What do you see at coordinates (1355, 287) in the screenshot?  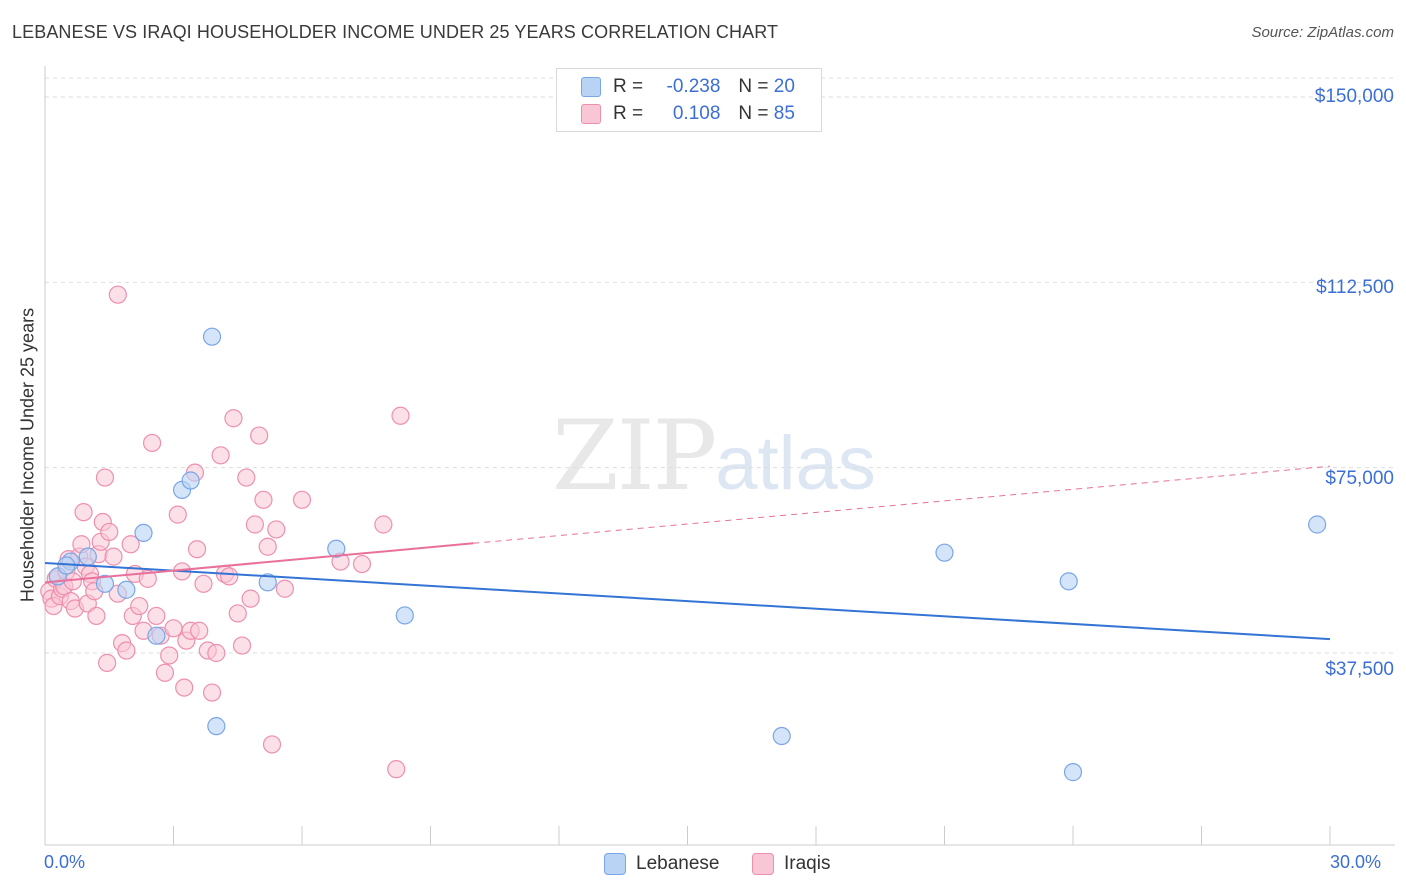 I see `y-tick-label: $112,500` at bounding box center [1355, 287].